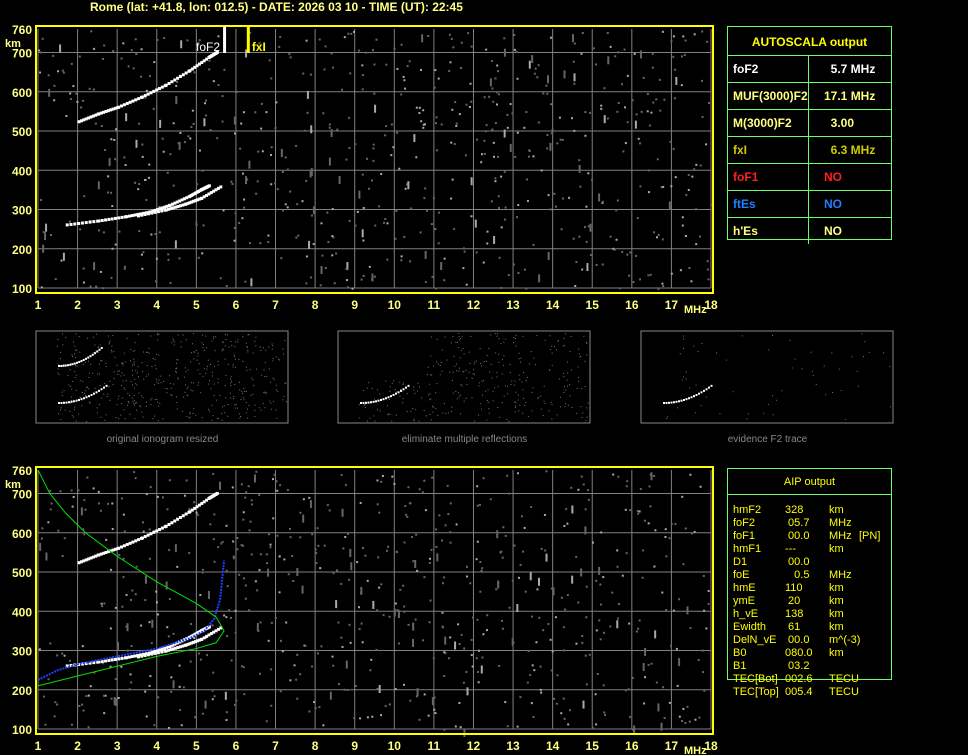 Image resolution: width=968 pixels, height=755 pixels. What do you see at coordinates (315, 746) in the screenshot?
I see `x-tick-label: 8` at bounding box center [315, 746].